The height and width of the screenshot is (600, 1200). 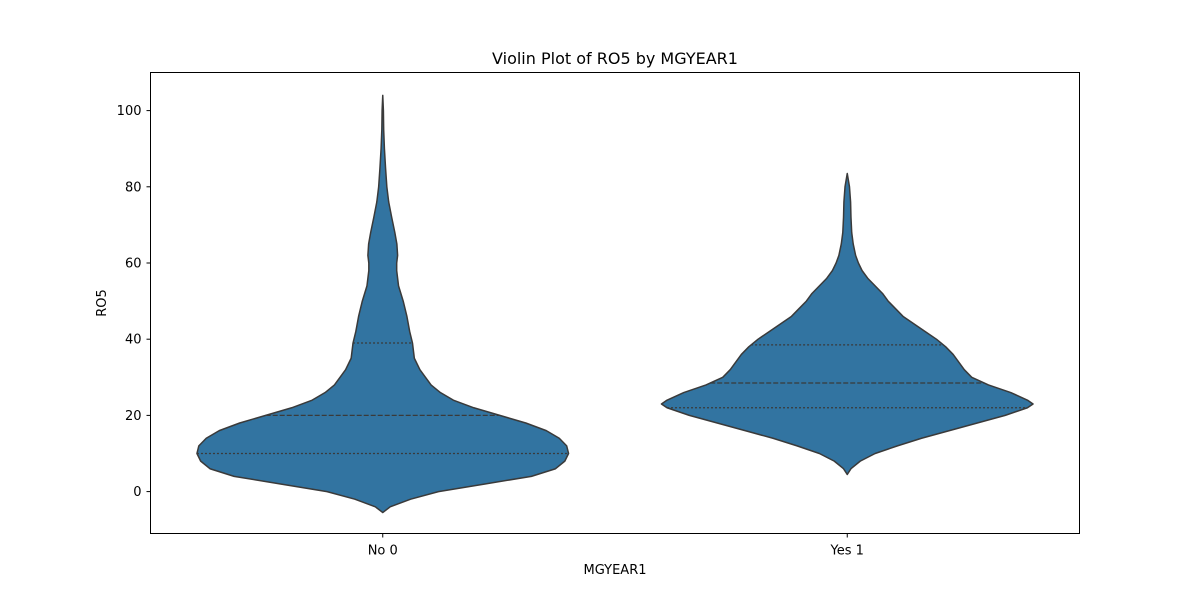 What do you see at coordinates (102, 303) in the screenshot?
I see `y-axis-label: RO5` at bounding box center [102, 303].